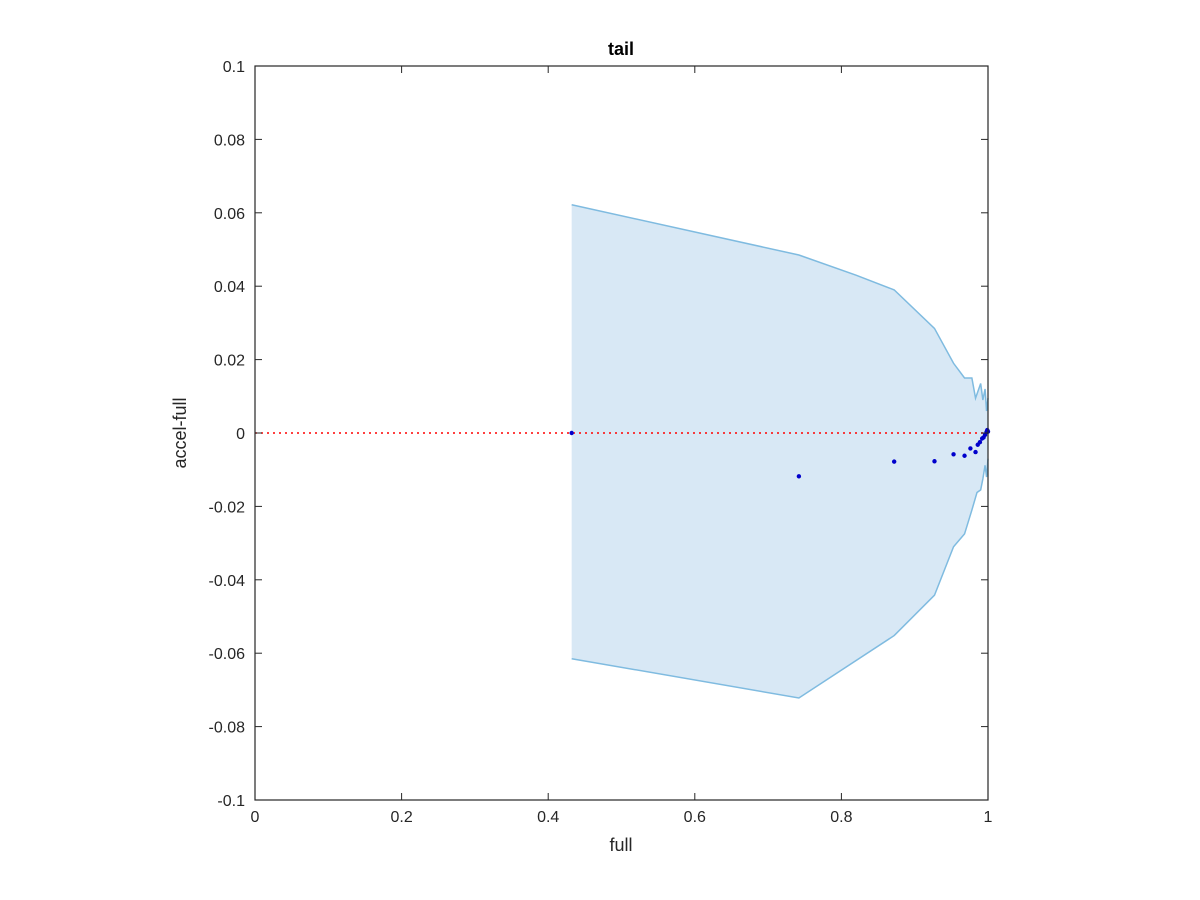 Image resolution: width=1200 pixels, height=900 pixels. Describe the element at coordinates (988, 817) in the screenshot. I see `x-tick-label-5: 1` at that location.